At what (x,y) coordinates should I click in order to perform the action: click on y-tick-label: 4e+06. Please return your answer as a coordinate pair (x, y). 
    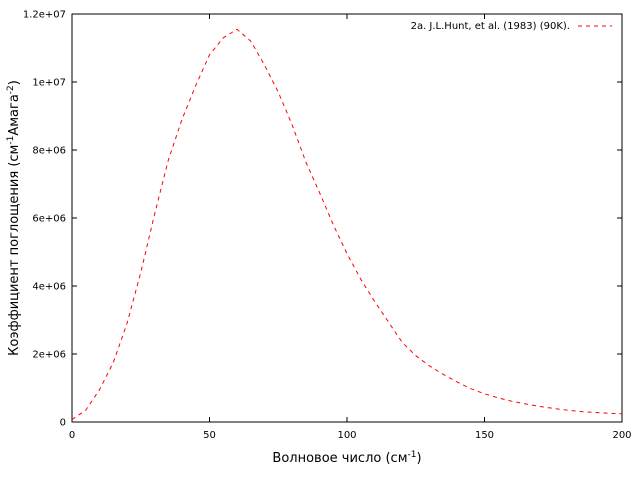
    Looking at the image, I should click on (49, 287).